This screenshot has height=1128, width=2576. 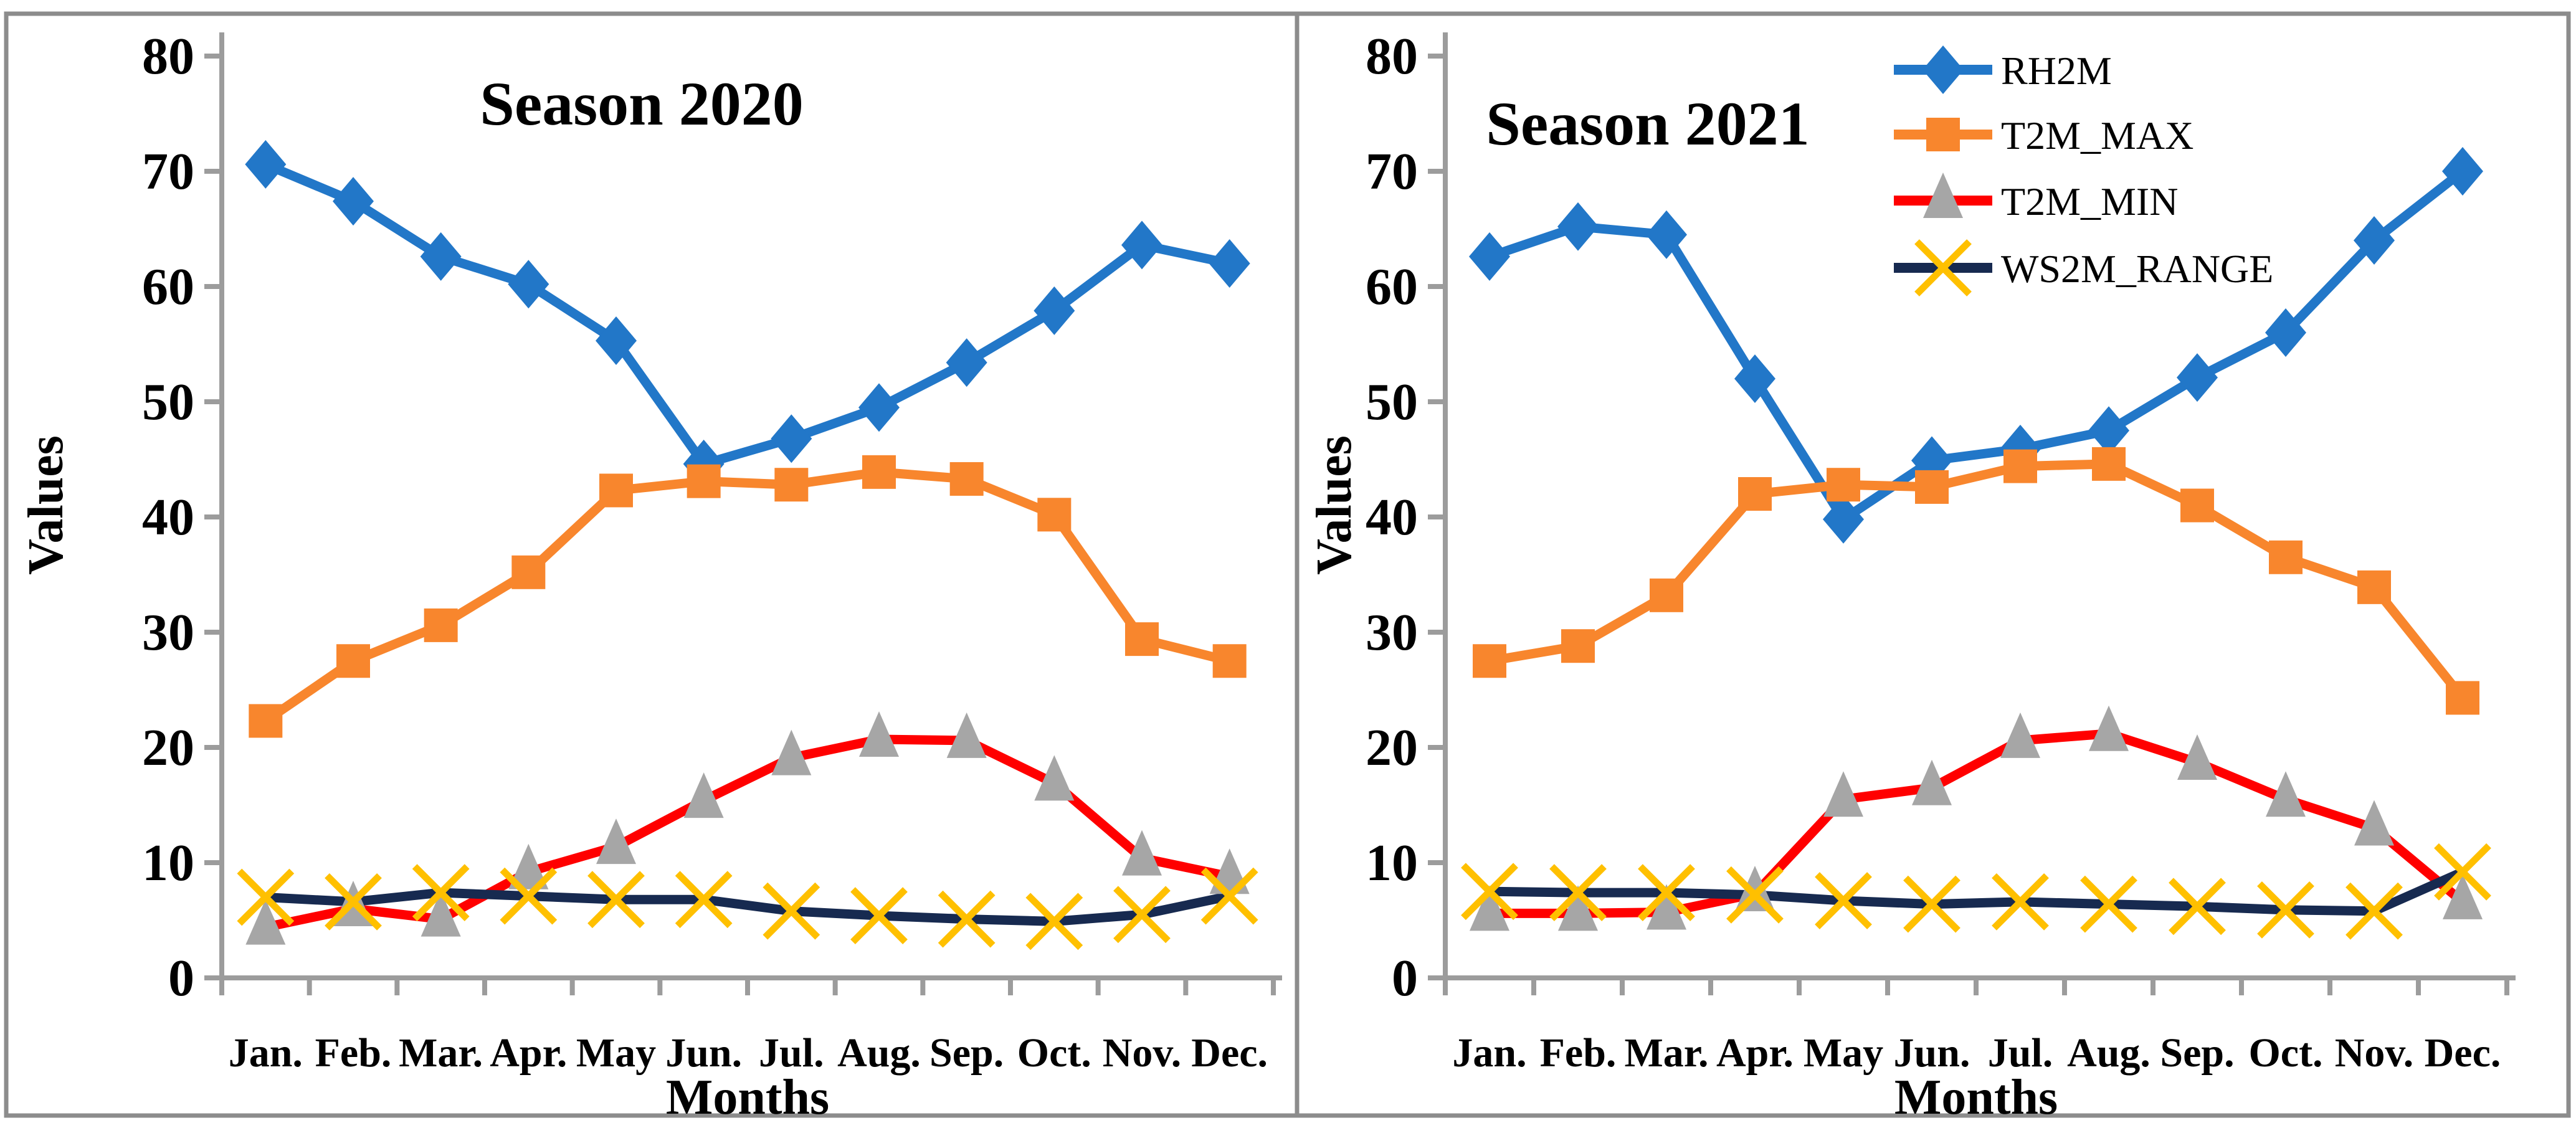 What do you see at coordinates (2083, 267) in the screenshot?
I see `legend-item-WS2M_RANGE: WS2M_RANGE` at bounding box center [2083, 267].